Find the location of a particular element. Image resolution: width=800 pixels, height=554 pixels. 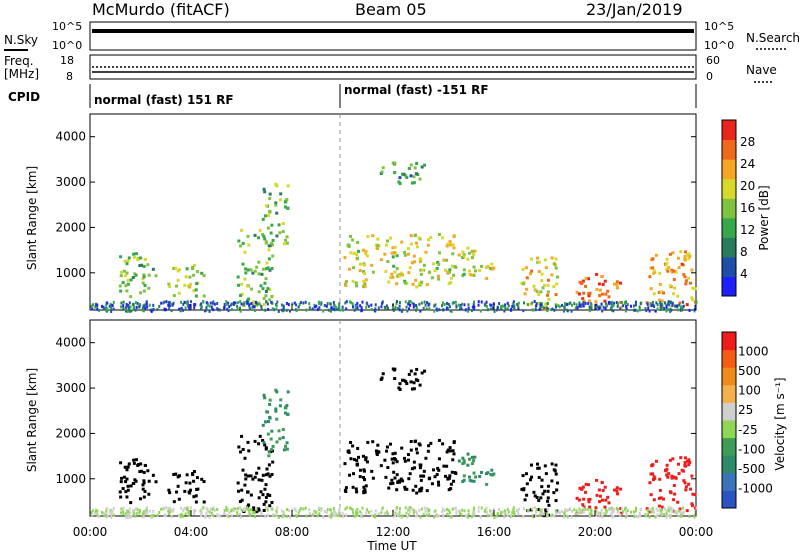

ytick-label: 2000 is located at coordinates (70, 227).